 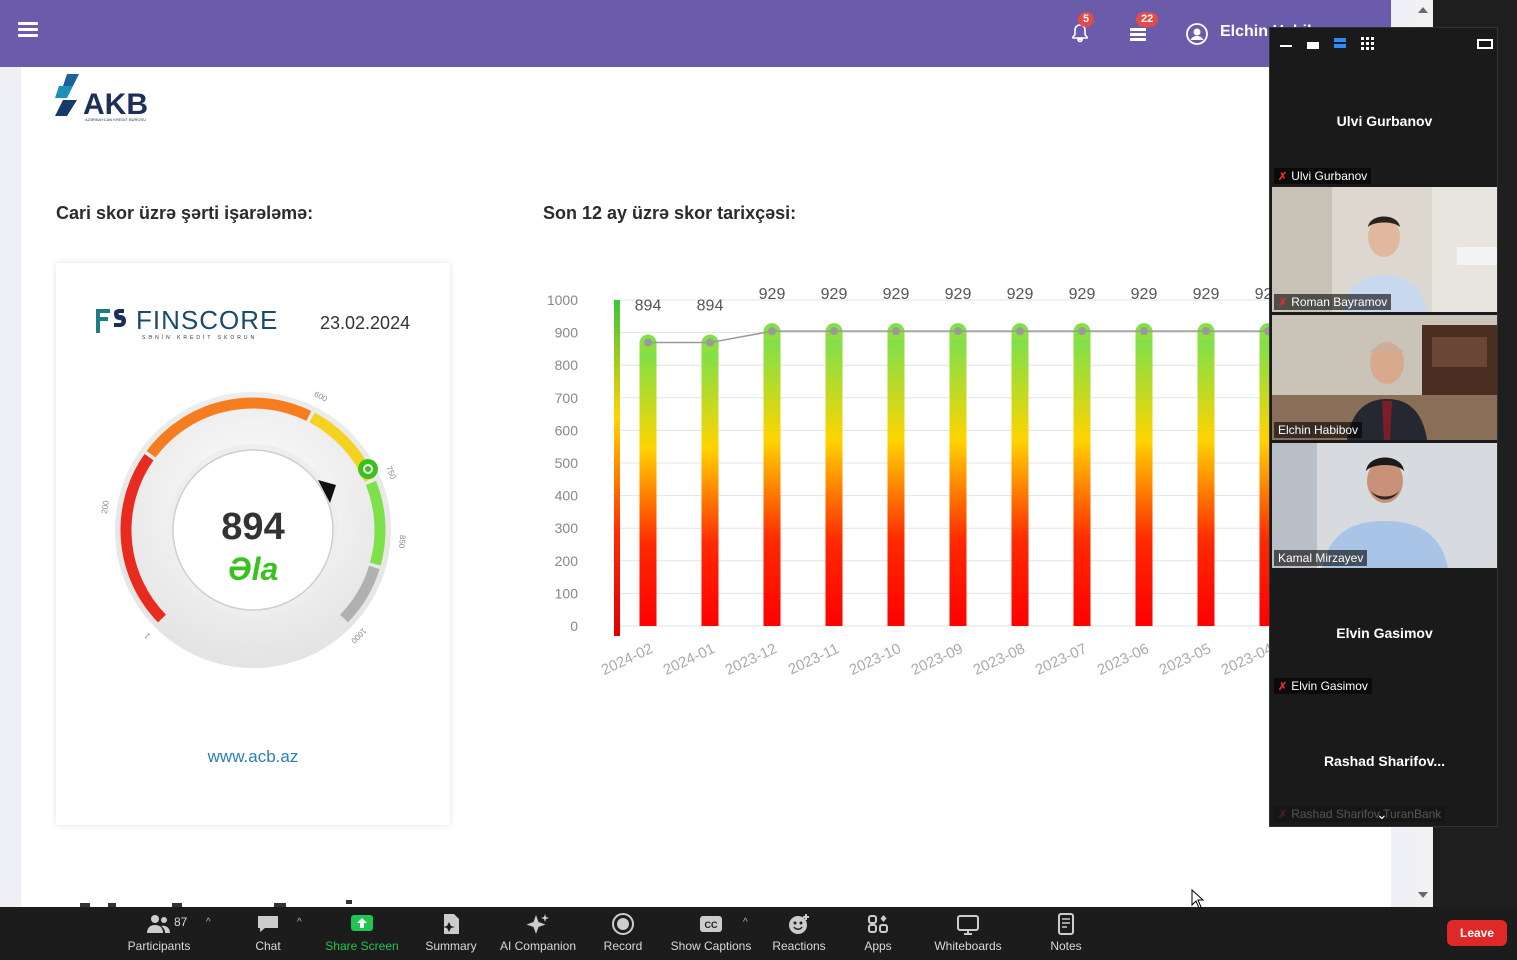 What do you see at coordinates (711, 933) in the screenshot?
I see `show-captions-button: CC Show Captions` at bounding box center [711, 933].